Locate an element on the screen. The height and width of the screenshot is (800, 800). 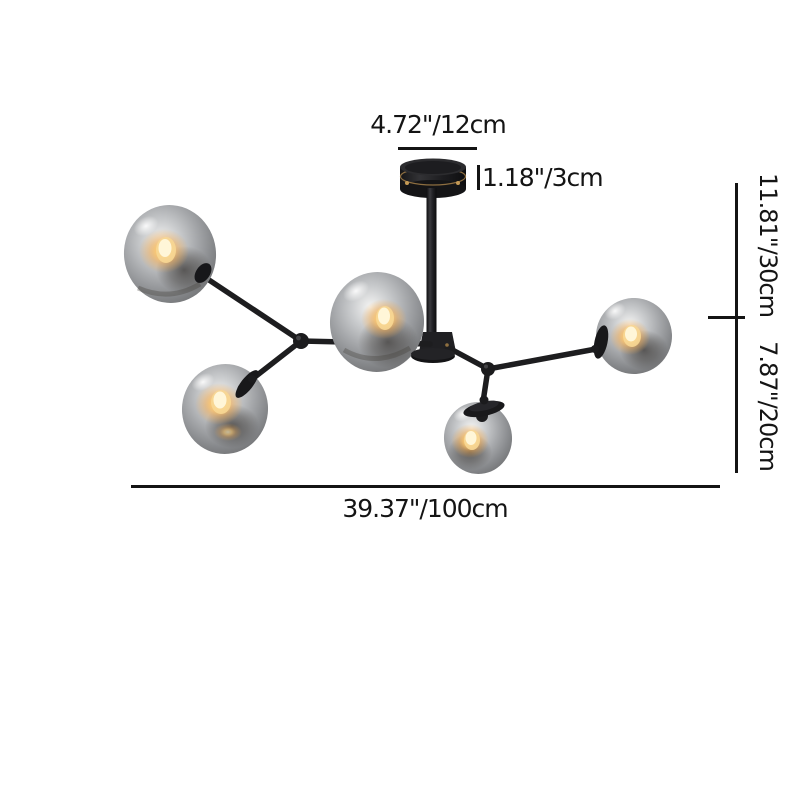
lower-height-label: 7.87"/20cm is located at coordinates (768, 406).